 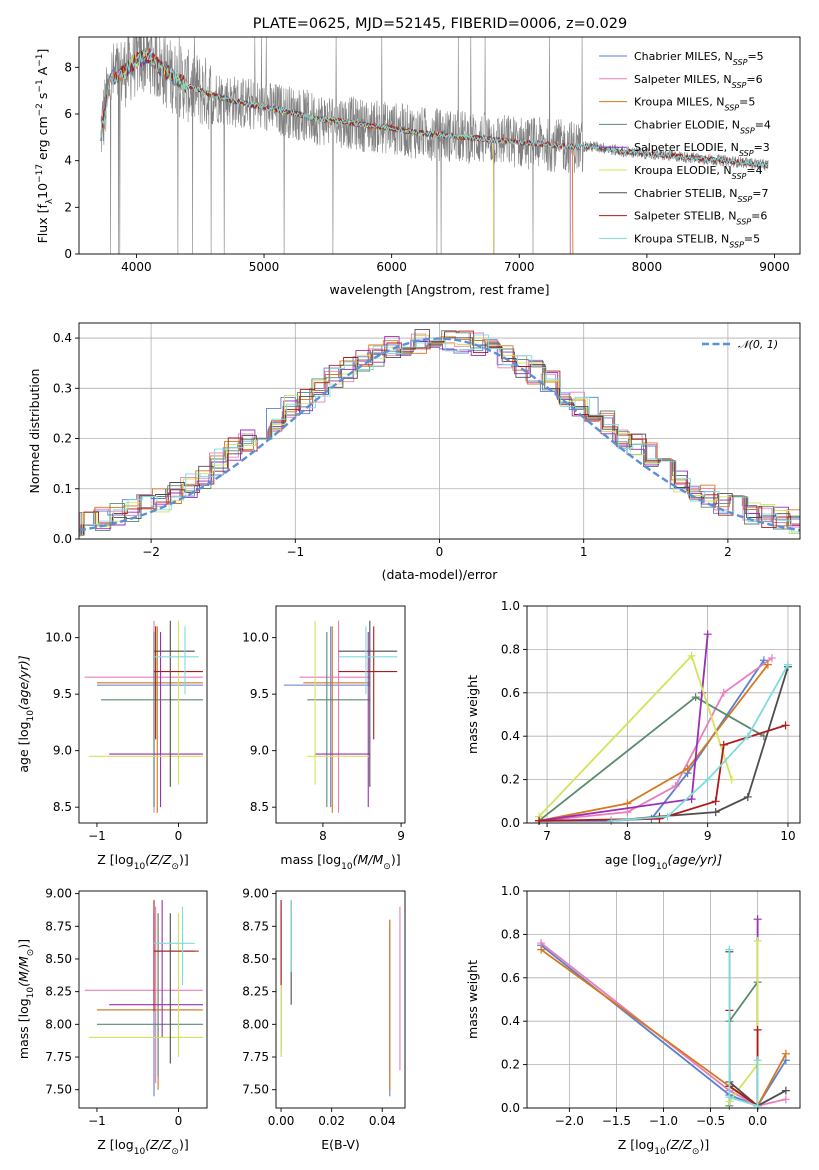 What do you see at coordinates (683, 56) in the screenshot?
I see `legend-name: Chabrier MILES, N` at bounding box center [683, 56].